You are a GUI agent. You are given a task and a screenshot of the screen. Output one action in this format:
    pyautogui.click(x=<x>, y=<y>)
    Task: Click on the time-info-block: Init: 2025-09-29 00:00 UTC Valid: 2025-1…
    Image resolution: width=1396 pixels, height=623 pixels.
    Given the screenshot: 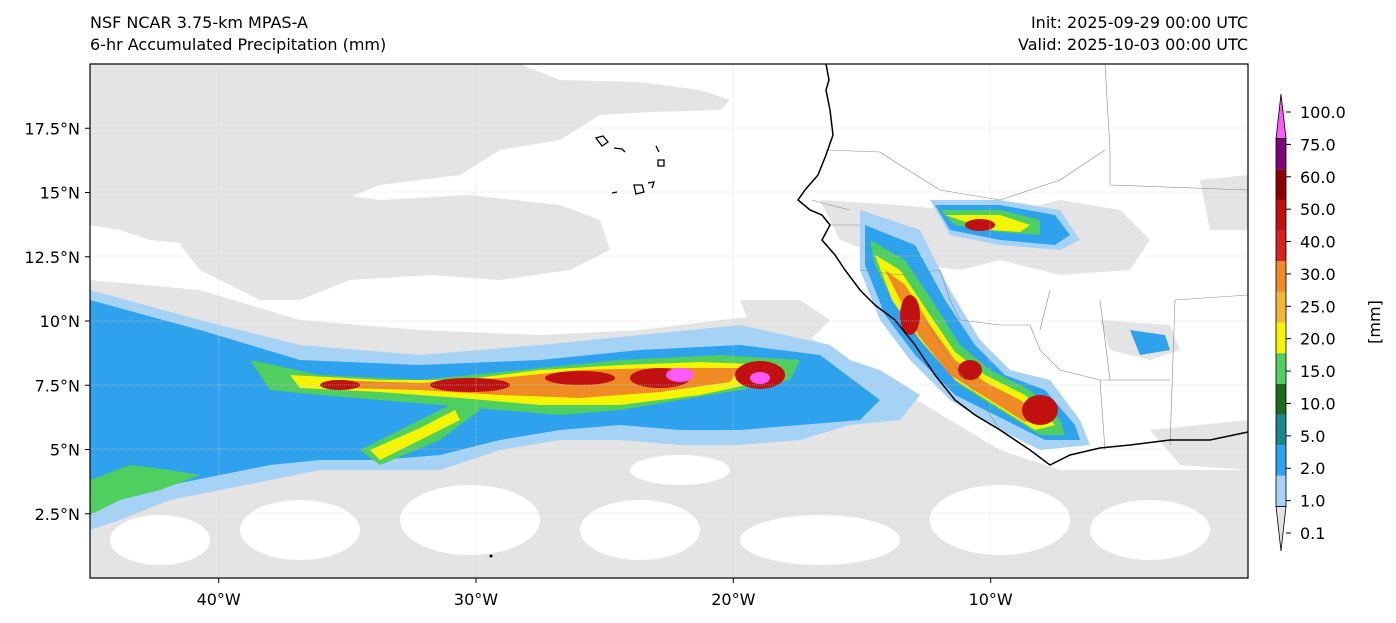 What is the action you would take?
    pyautogui.click(x=1133, y=34)
    